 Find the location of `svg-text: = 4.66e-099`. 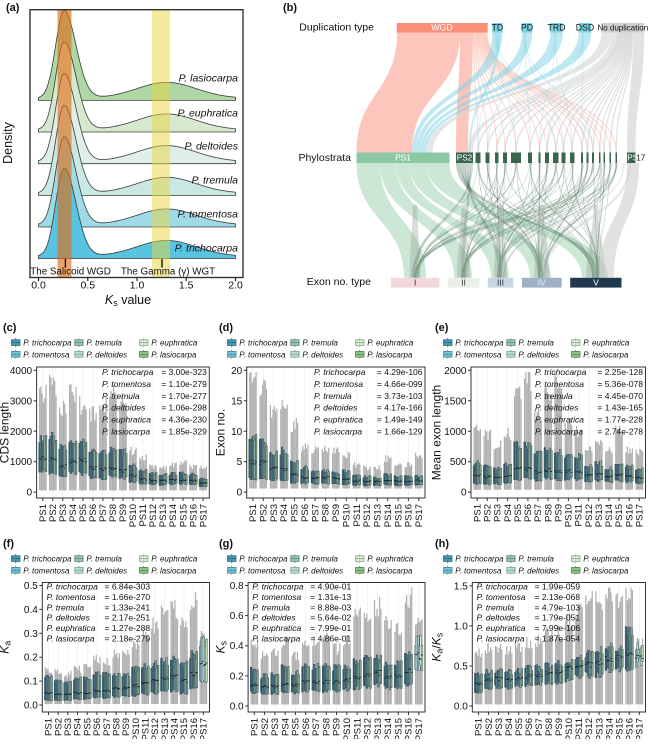

svg-text: = 4.66e-099 is located at coordinates (400, 384).